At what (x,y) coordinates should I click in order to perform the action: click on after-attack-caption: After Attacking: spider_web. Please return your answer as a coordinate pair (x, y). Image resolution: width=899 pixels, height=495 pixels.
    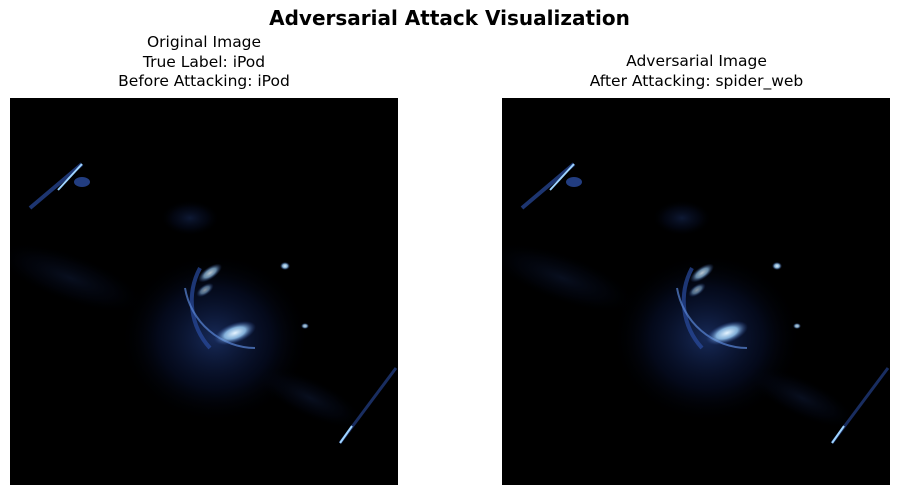
    Looking at the image, I should click on (696, 80).